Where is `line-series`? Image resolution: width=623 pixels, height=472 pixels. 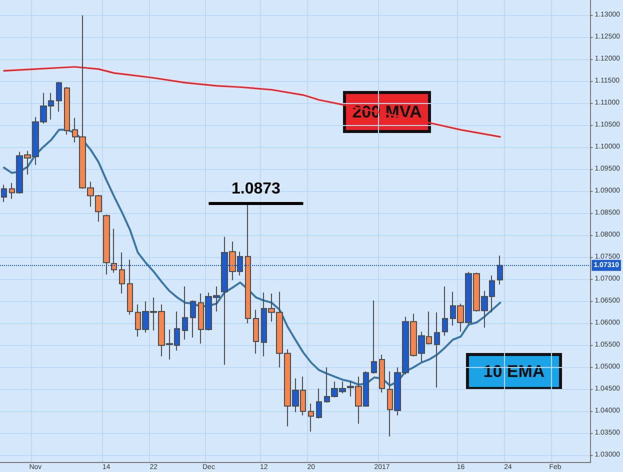
line-series is located at coordinates (252, 102).